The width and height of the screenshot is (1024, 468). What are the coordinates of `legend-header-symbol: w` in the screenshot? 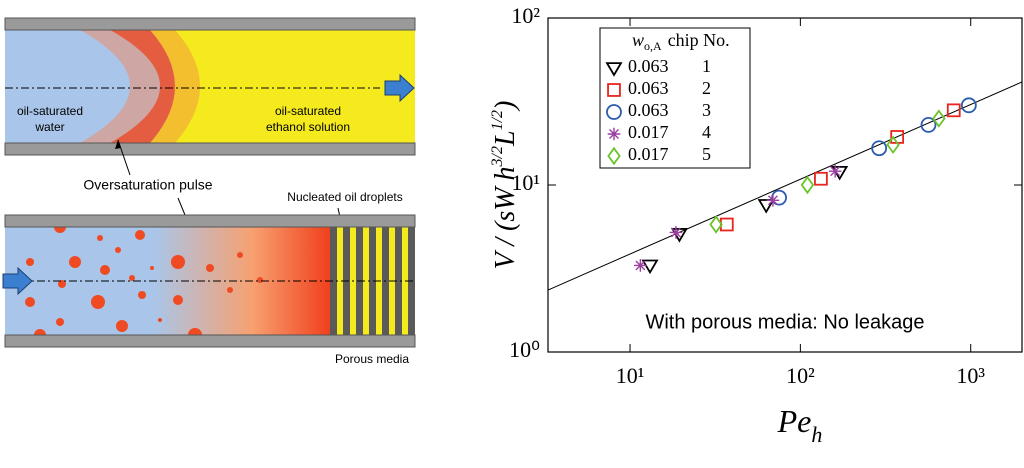 It's located at (638, 40).